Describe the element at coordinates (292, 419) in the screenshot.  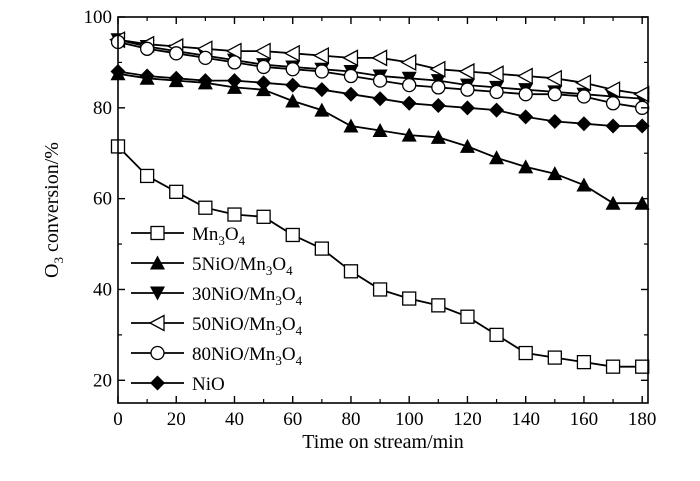
I see `x-tick-label-60: 60` at that location.